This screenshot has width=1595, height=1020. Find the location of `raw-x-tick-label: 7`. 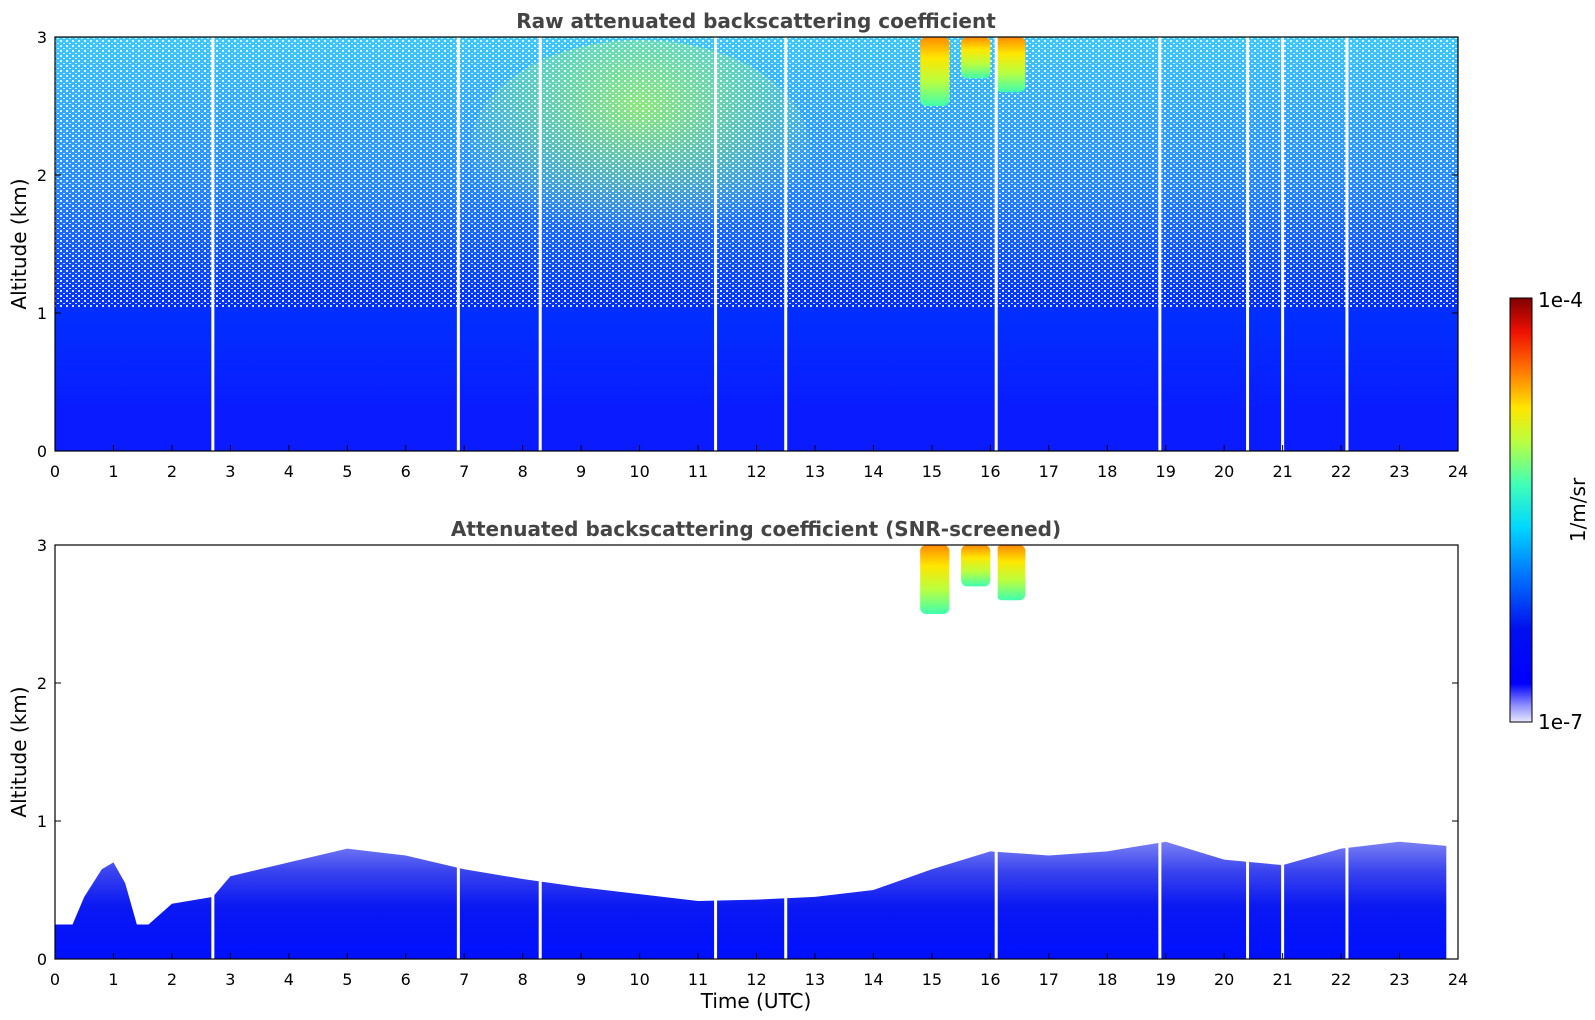

raw-x-tick-label: 7 is located at coordinates (464, 471).